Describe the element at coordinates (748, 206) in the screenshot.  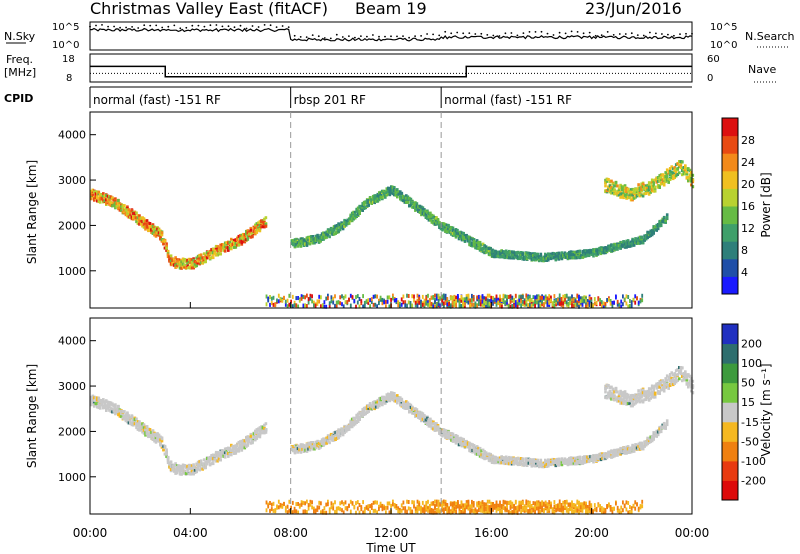
I see `colorbar-tick: 16` at that location.